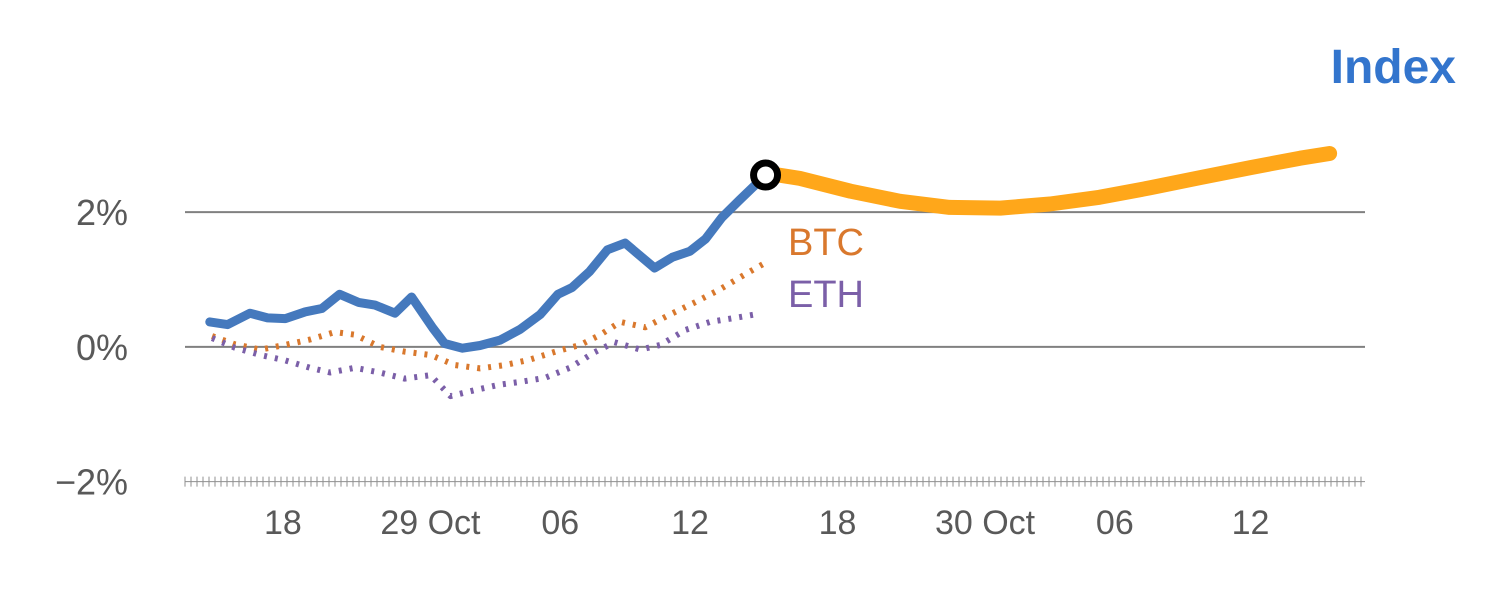 The width and height of the screenshot is (1500, 600). What do you see at coordinates (826, 295) in the screenshot?
I see `series-label-eth: ETH` at bounding box center [826, 295].